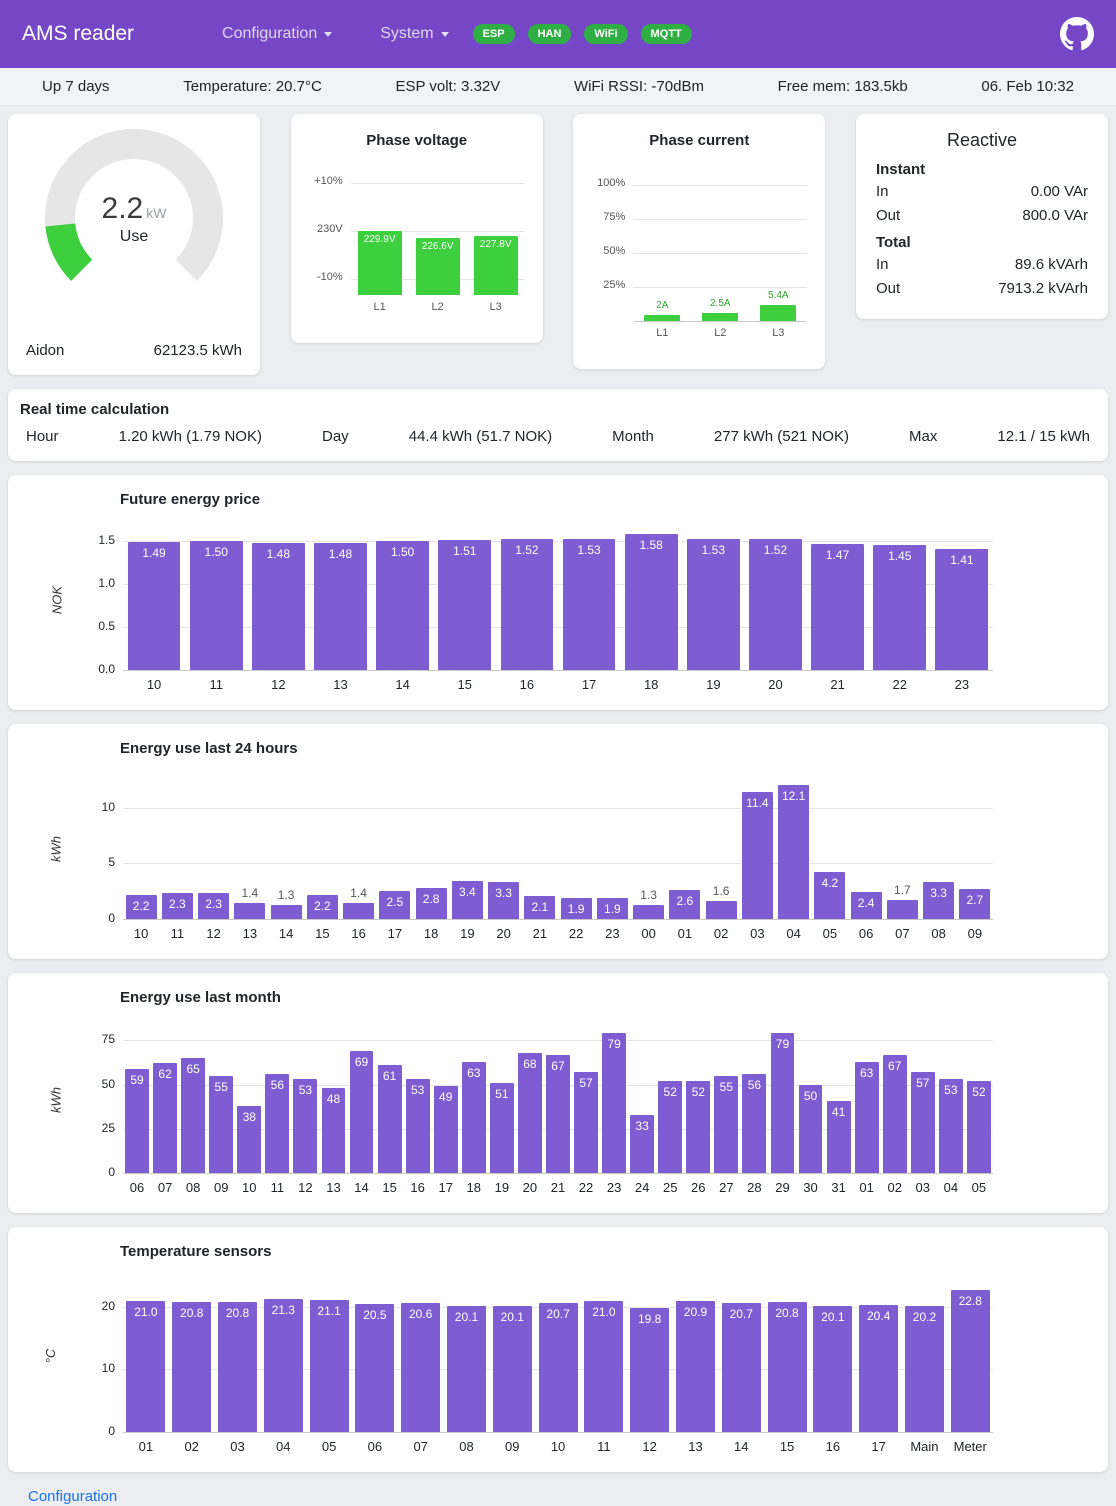 The image size is (1116, 1506). Describe the element at coordinates (73, 1496) in the screenshot. I see `configuration-link: Configuration` at that location.